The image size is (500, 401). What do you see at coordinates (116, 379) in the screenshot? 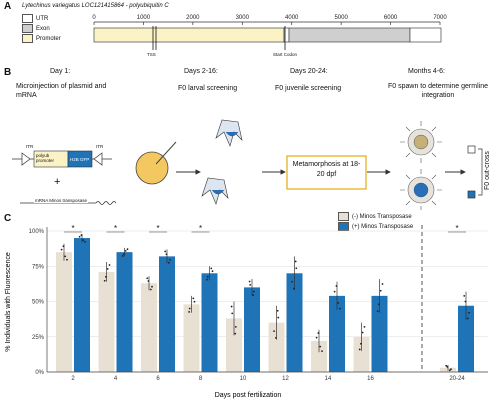
I see `x-tick-label-4: 4` at bounding box center [116, 379].